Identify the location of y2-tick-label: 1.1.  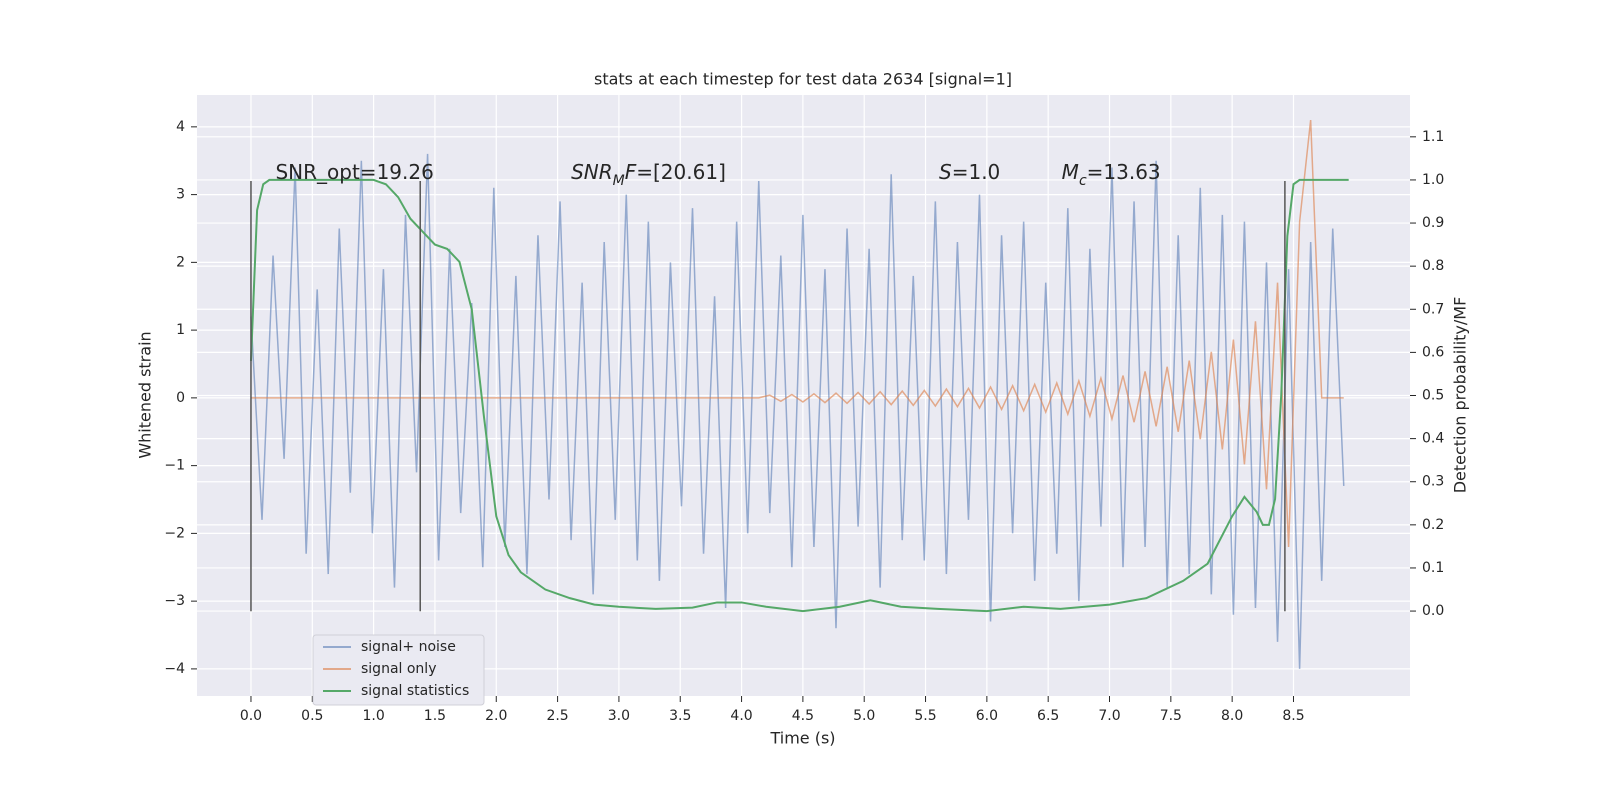
(1433, 137).